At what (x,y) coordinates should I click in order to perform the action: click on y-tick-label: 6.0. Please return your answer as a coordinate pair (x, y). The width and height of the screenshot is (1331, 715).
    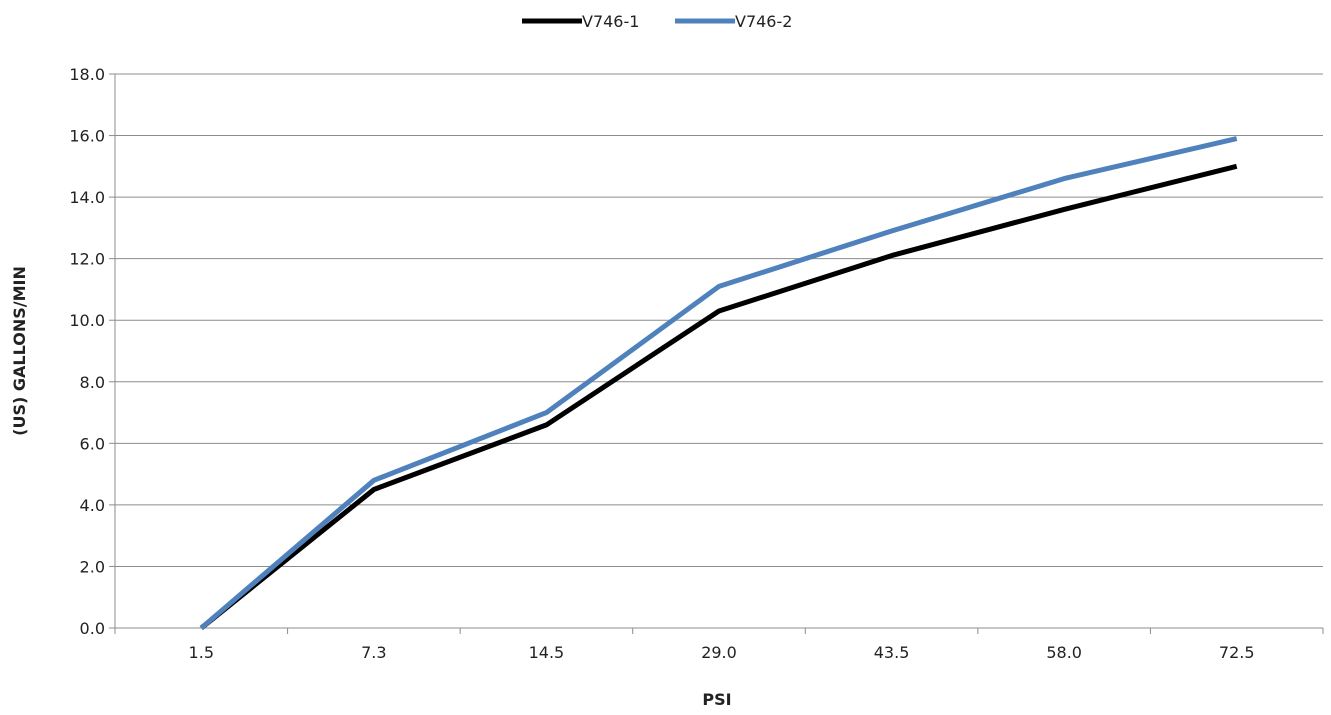
    Looking at the image, I should click on (92, 443).